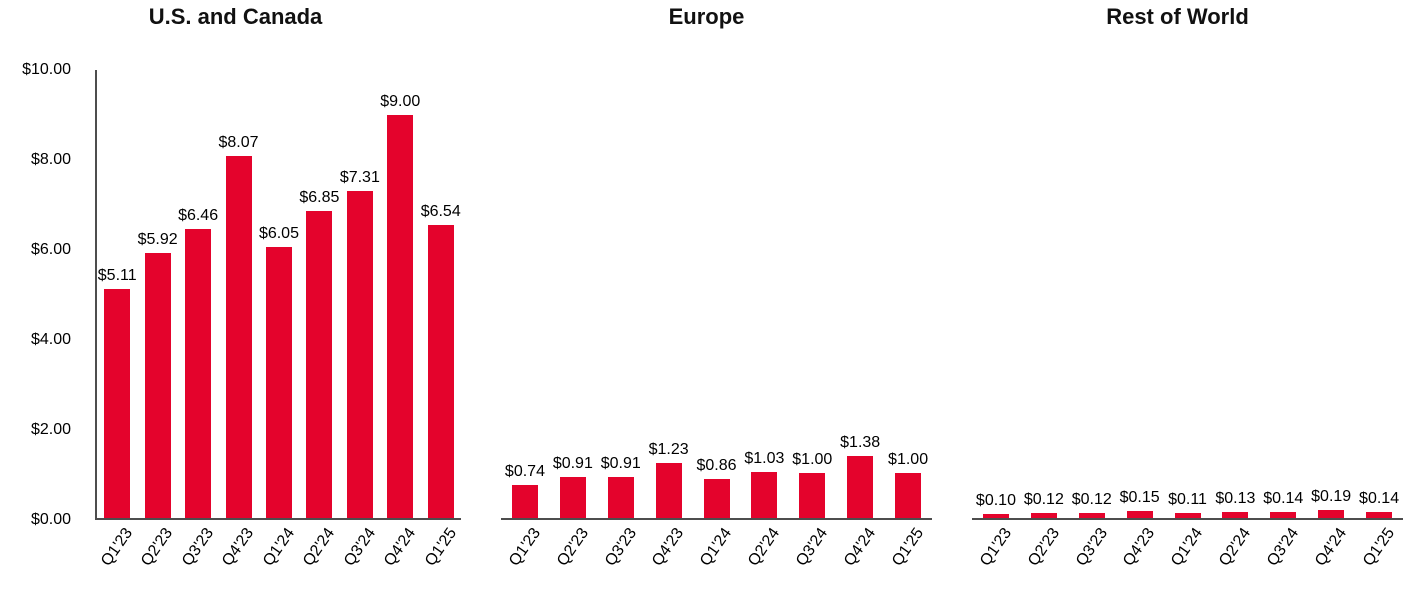 This screenshot has width=1413, height=595. I want to click on bar-value-label: $0.15, so click(1139, 498).